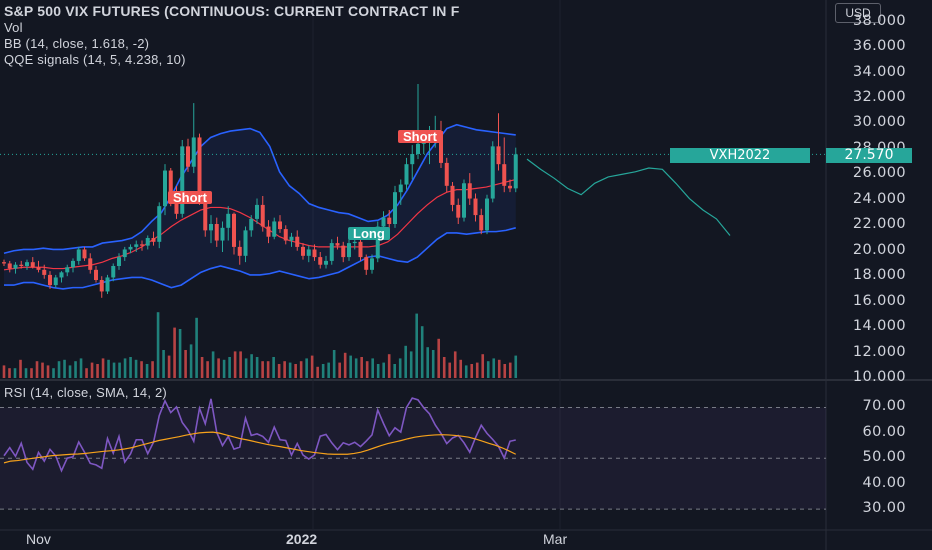  What do you see at coordinates (740, 155) in the screenshot?
I see `symbol-badge: VXH2022` at bounding box center [740, 155].